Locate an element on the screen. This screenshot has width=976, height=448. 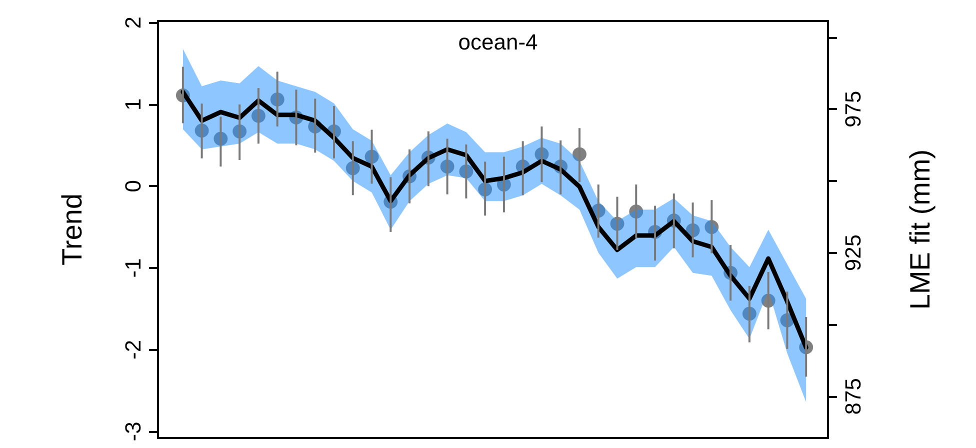
y-axis-title: Trend is located at coordinates (72, 229).